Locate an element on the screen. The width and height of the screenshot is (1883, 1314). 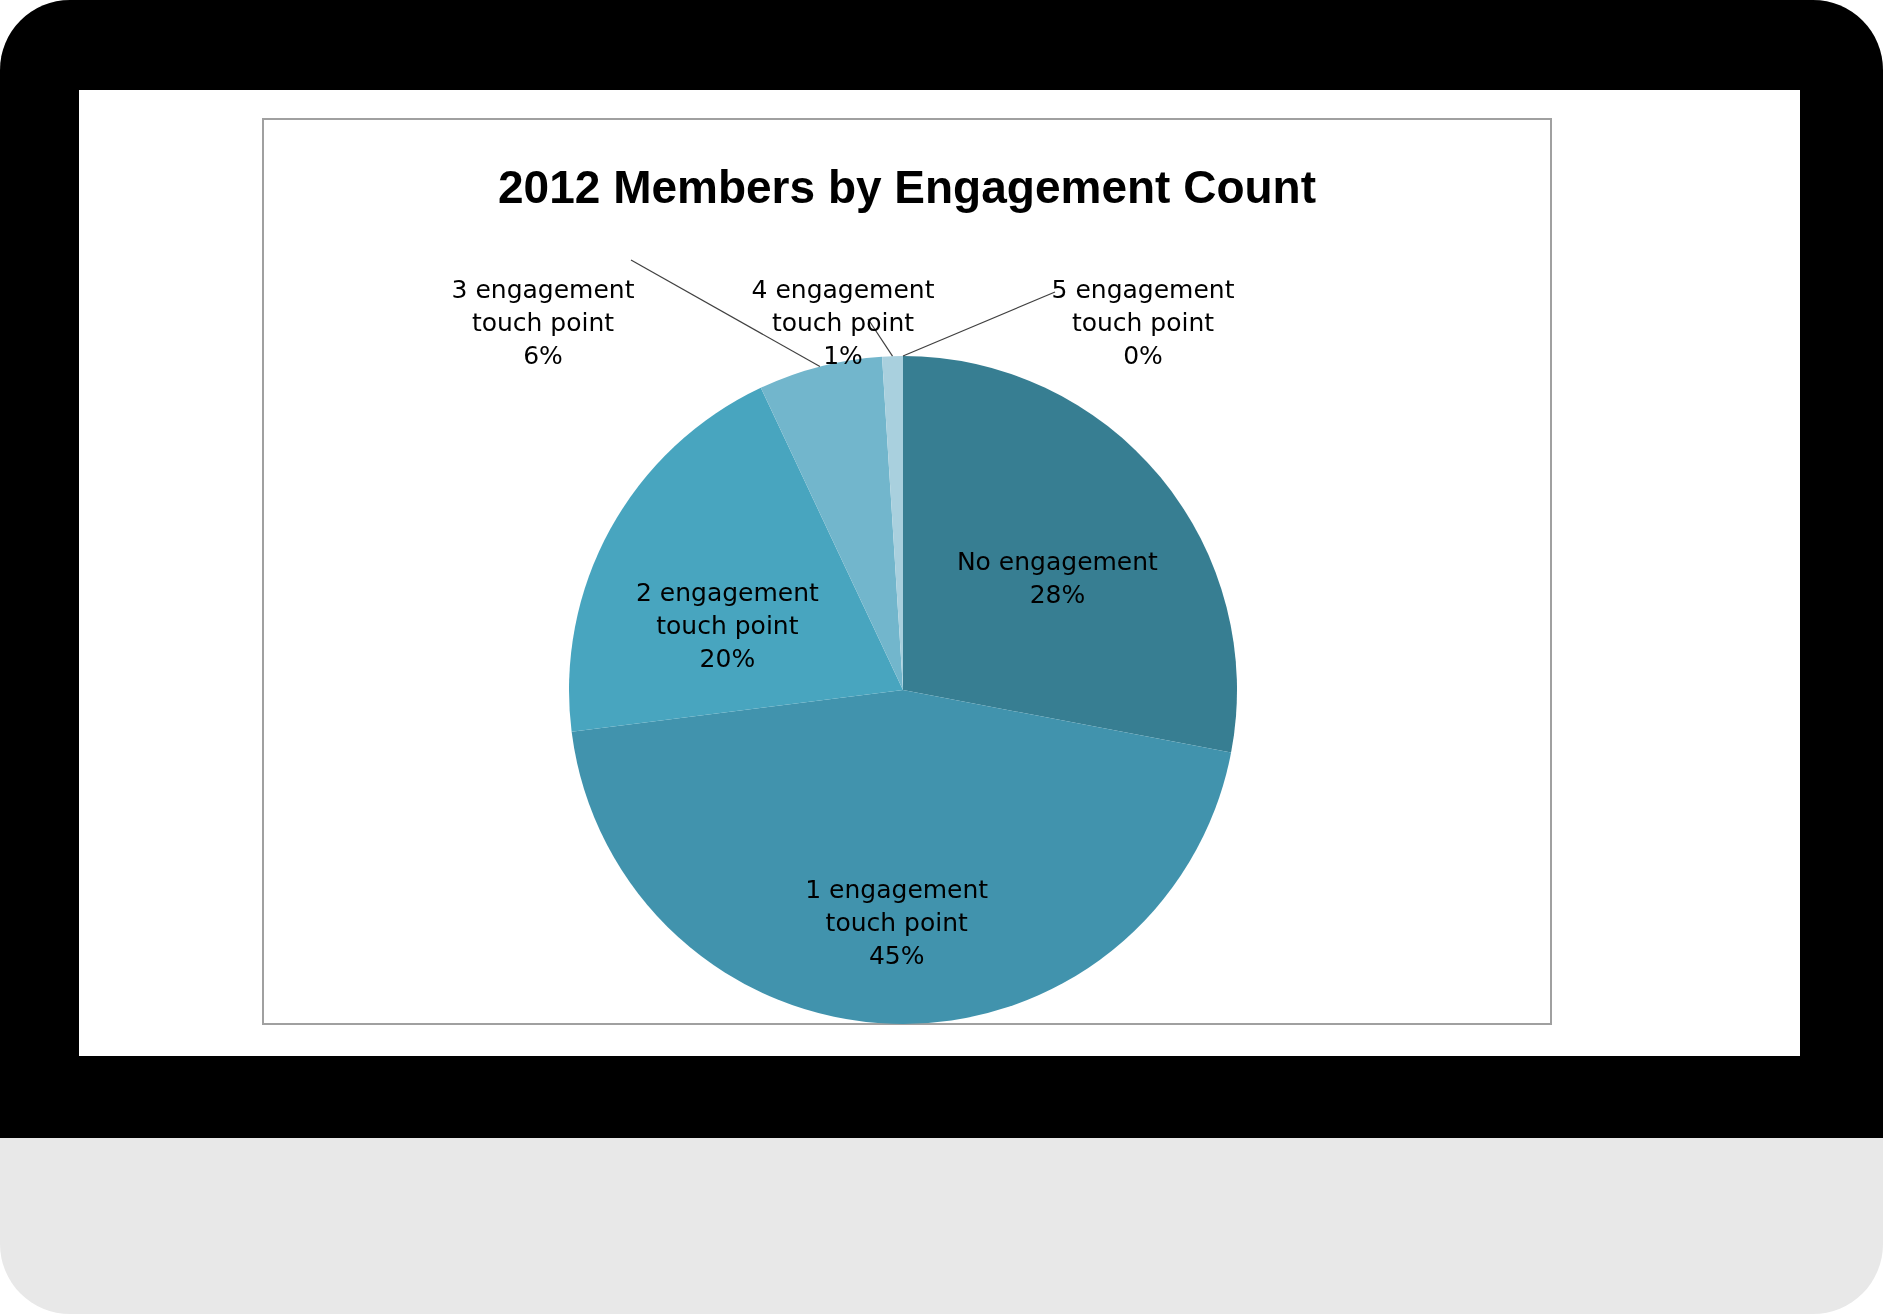
category-label: 5 engagement touch point is located at coordinates (1143, 306).